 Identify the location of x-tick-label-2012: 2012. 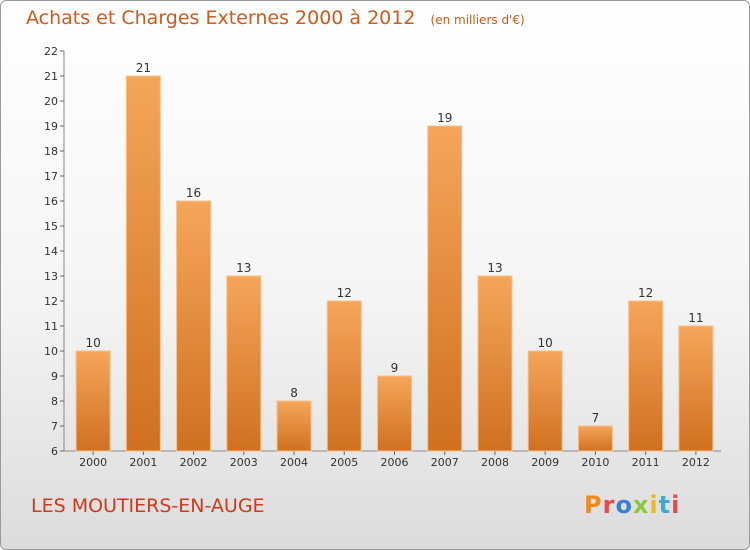
(696, 462).